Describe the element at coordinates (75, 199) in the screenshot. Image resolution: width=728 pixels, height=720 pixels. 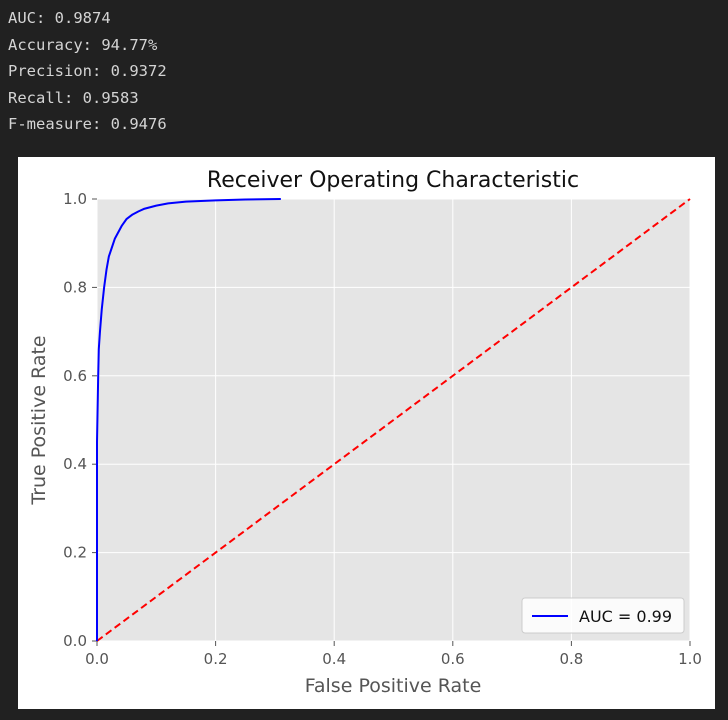
I see `y-tick-label: 1.0` at that location.